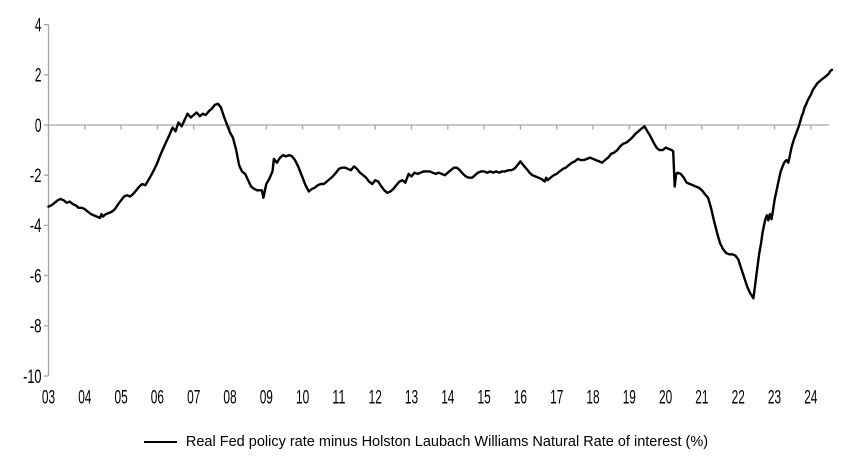 This screenshot has width=852, height=471. I want to click on x-axis-tick-label: 17, so click(556, 398).